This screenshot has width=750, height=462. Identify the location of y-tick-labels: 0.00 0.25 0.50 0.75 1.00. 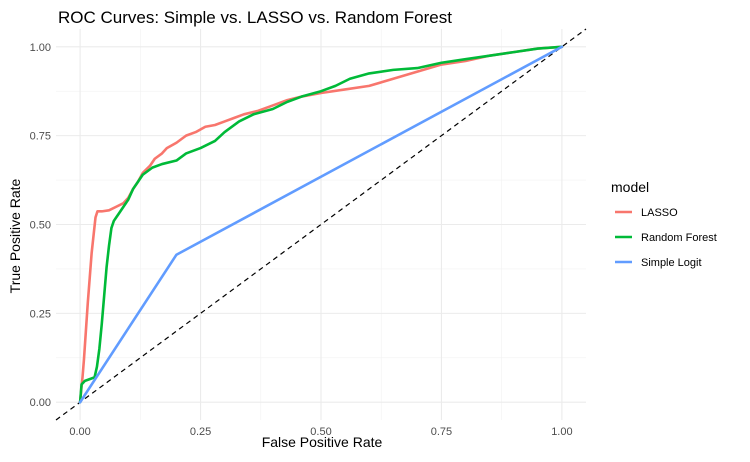
(40, 225).